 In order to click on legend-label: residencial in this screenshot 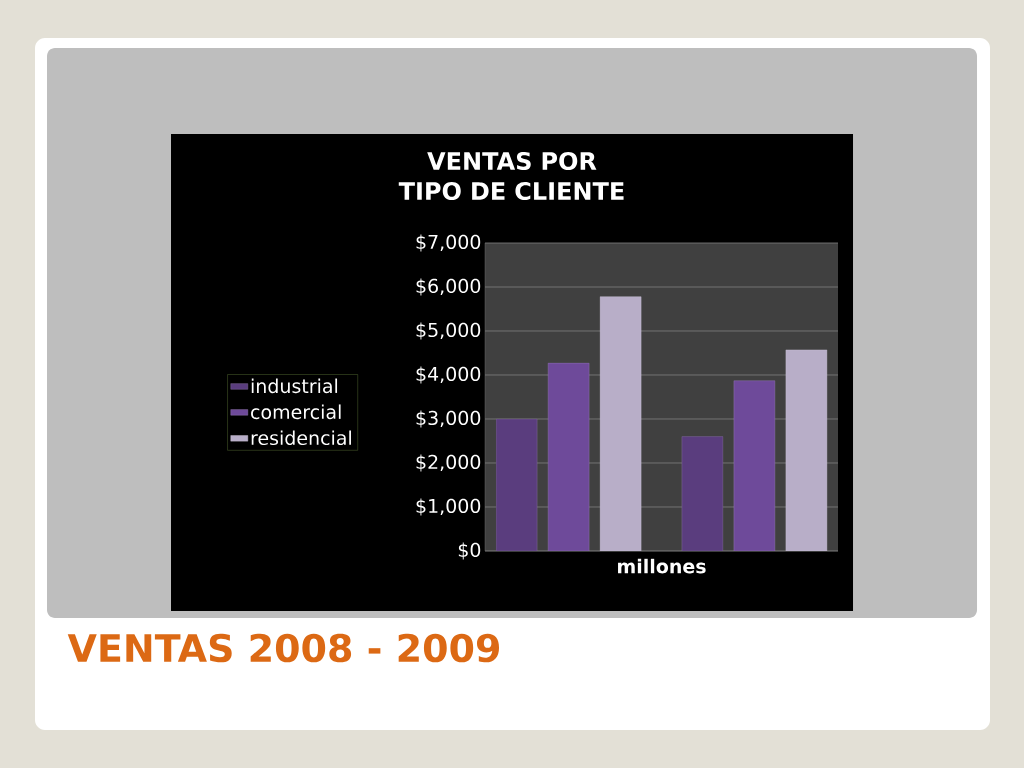, I will do `click(301, 438)`.